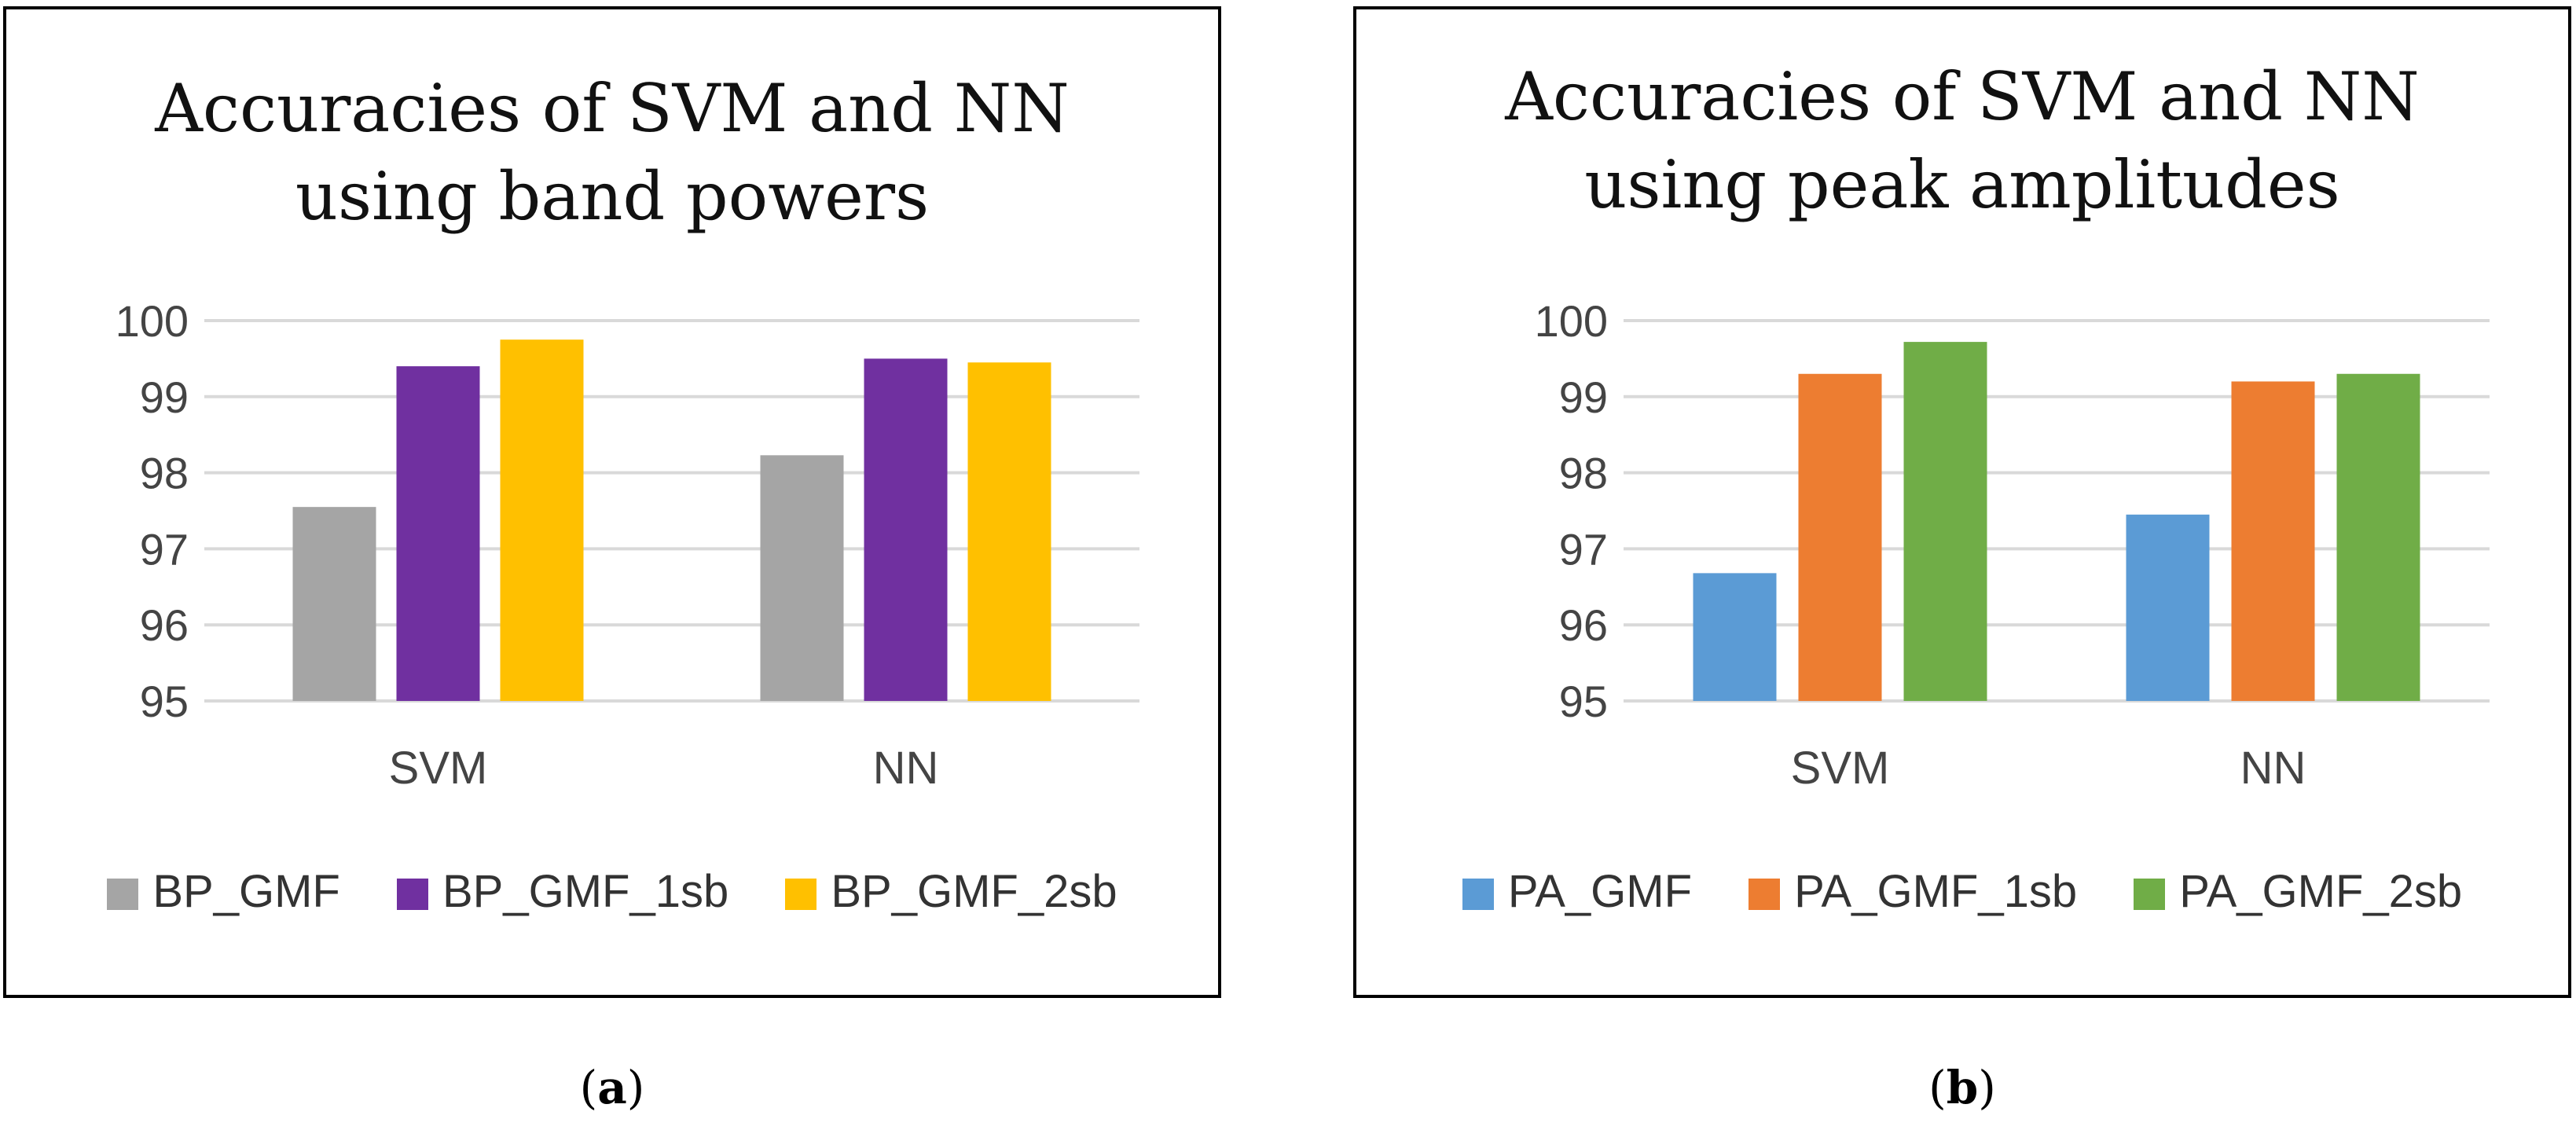  Describe the element at coordinates (1936, 892) in the screenshot. I see `legend-label: PA_GMF_1sb` at that location.